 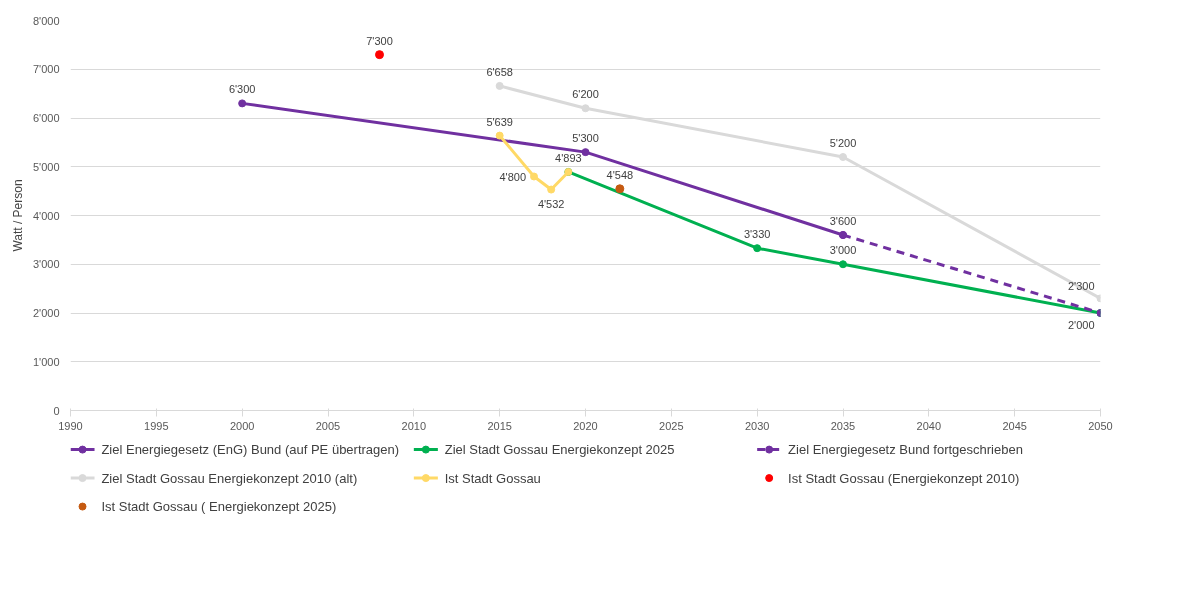 I want to click on x-tick-label: 2035, so click(x=843, y=425).